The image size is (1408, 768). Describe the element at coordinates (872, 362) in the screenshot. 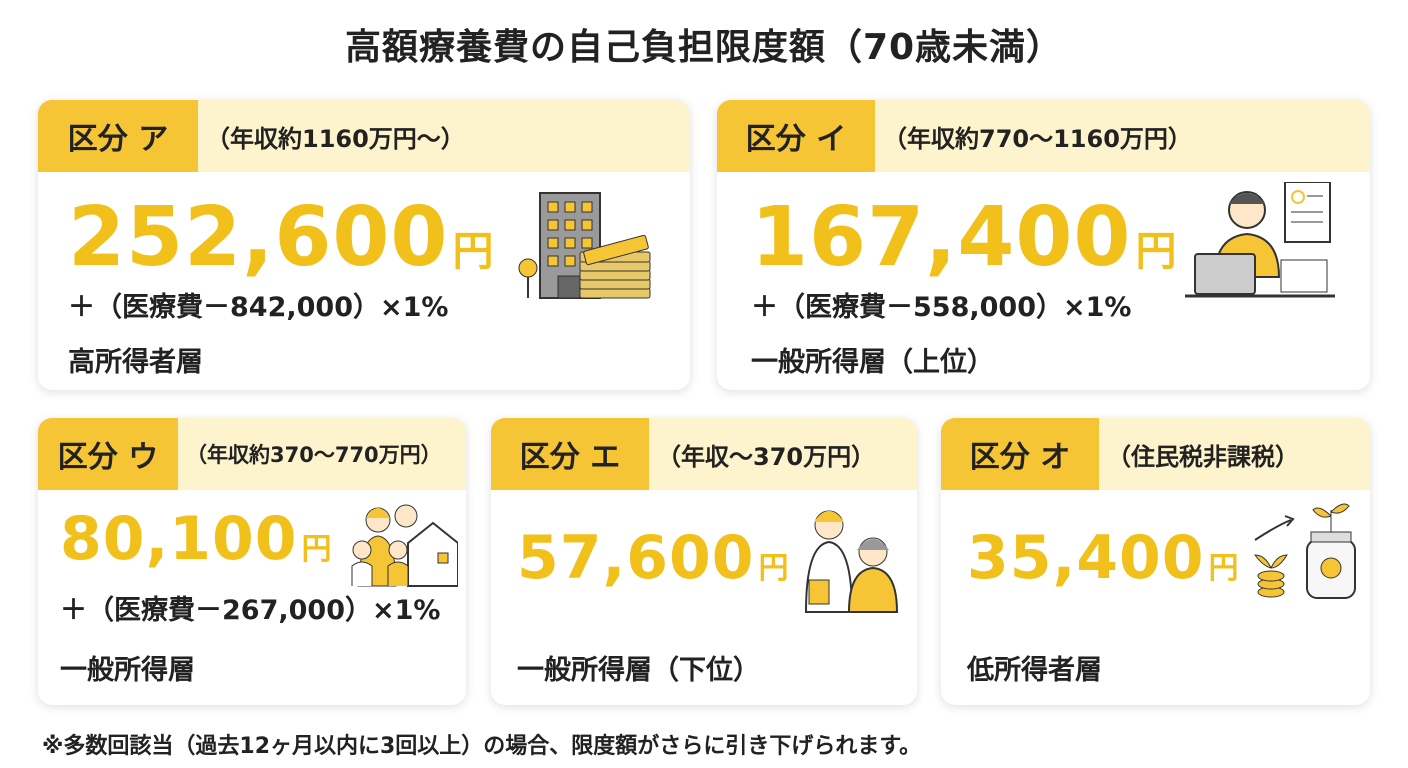

I see `income-group: 一般所得層（上位）` at that location.